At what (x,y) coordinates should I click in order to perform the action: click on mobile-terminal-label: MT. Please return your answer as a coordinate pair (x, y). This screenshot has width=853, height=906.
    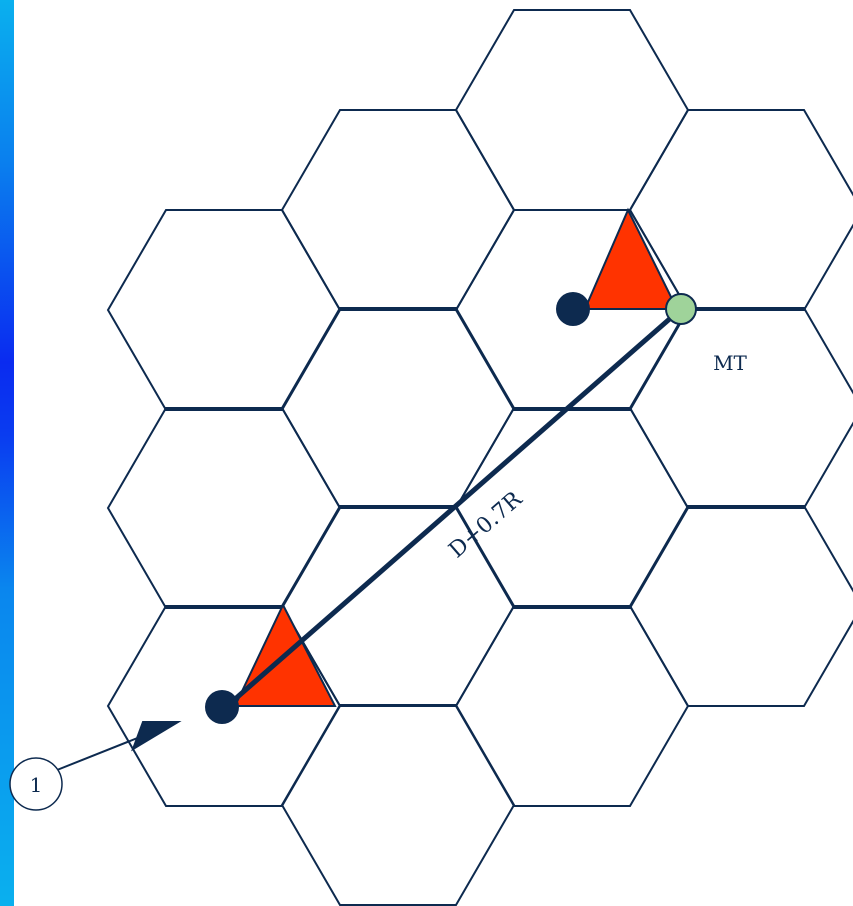
    Looking at the image, I should click on (730, 363).